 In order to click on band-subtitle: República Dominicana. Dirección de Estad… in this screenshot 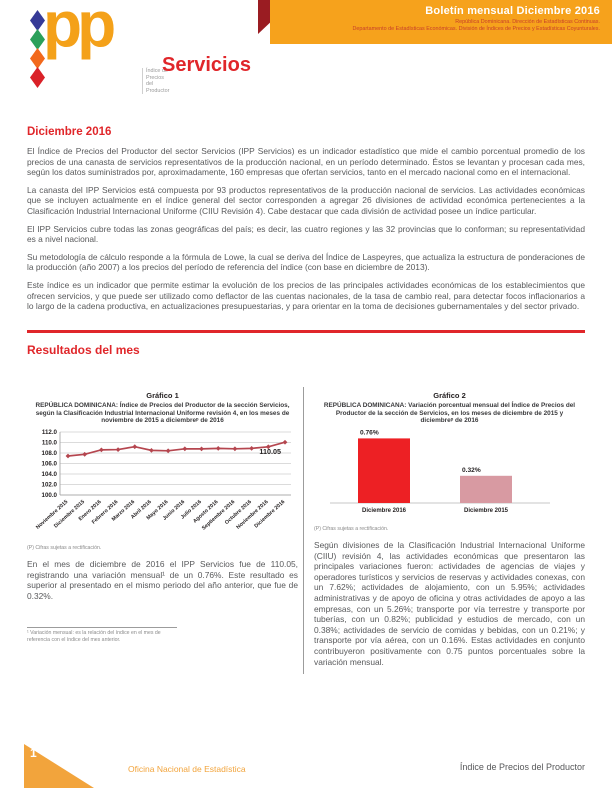, I will do `click(455, 25)`.